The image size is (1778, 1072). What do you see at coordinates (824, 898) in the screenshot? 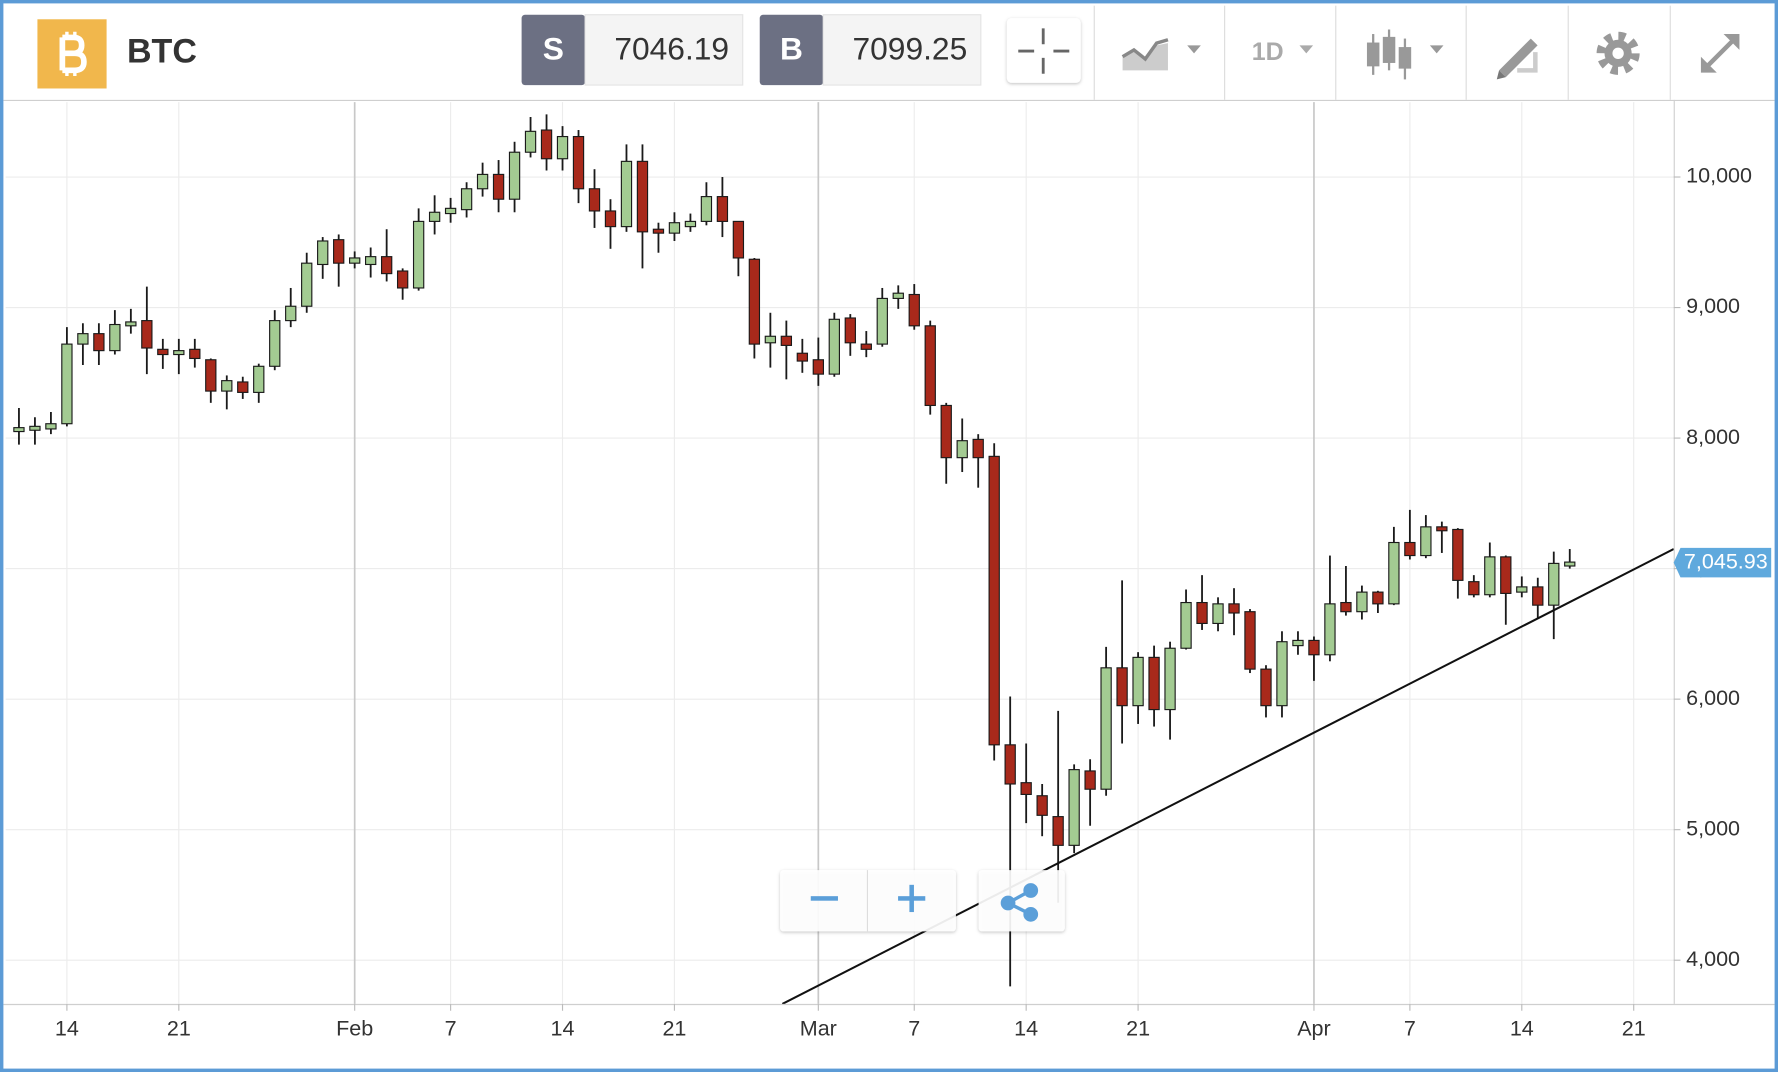
I see `zoom-out-button` at bounding box center [824, 898].